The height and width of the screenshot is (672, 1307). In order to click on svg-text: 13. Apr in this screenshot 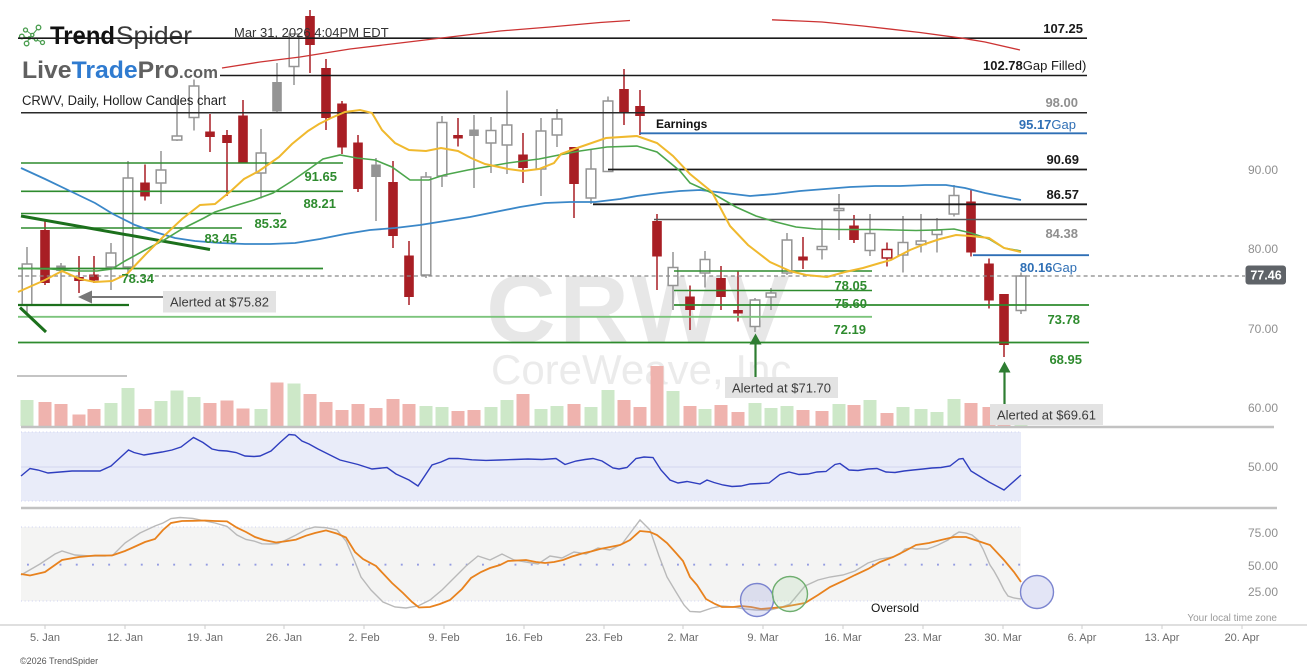, I will do `click(1162, 638)`.